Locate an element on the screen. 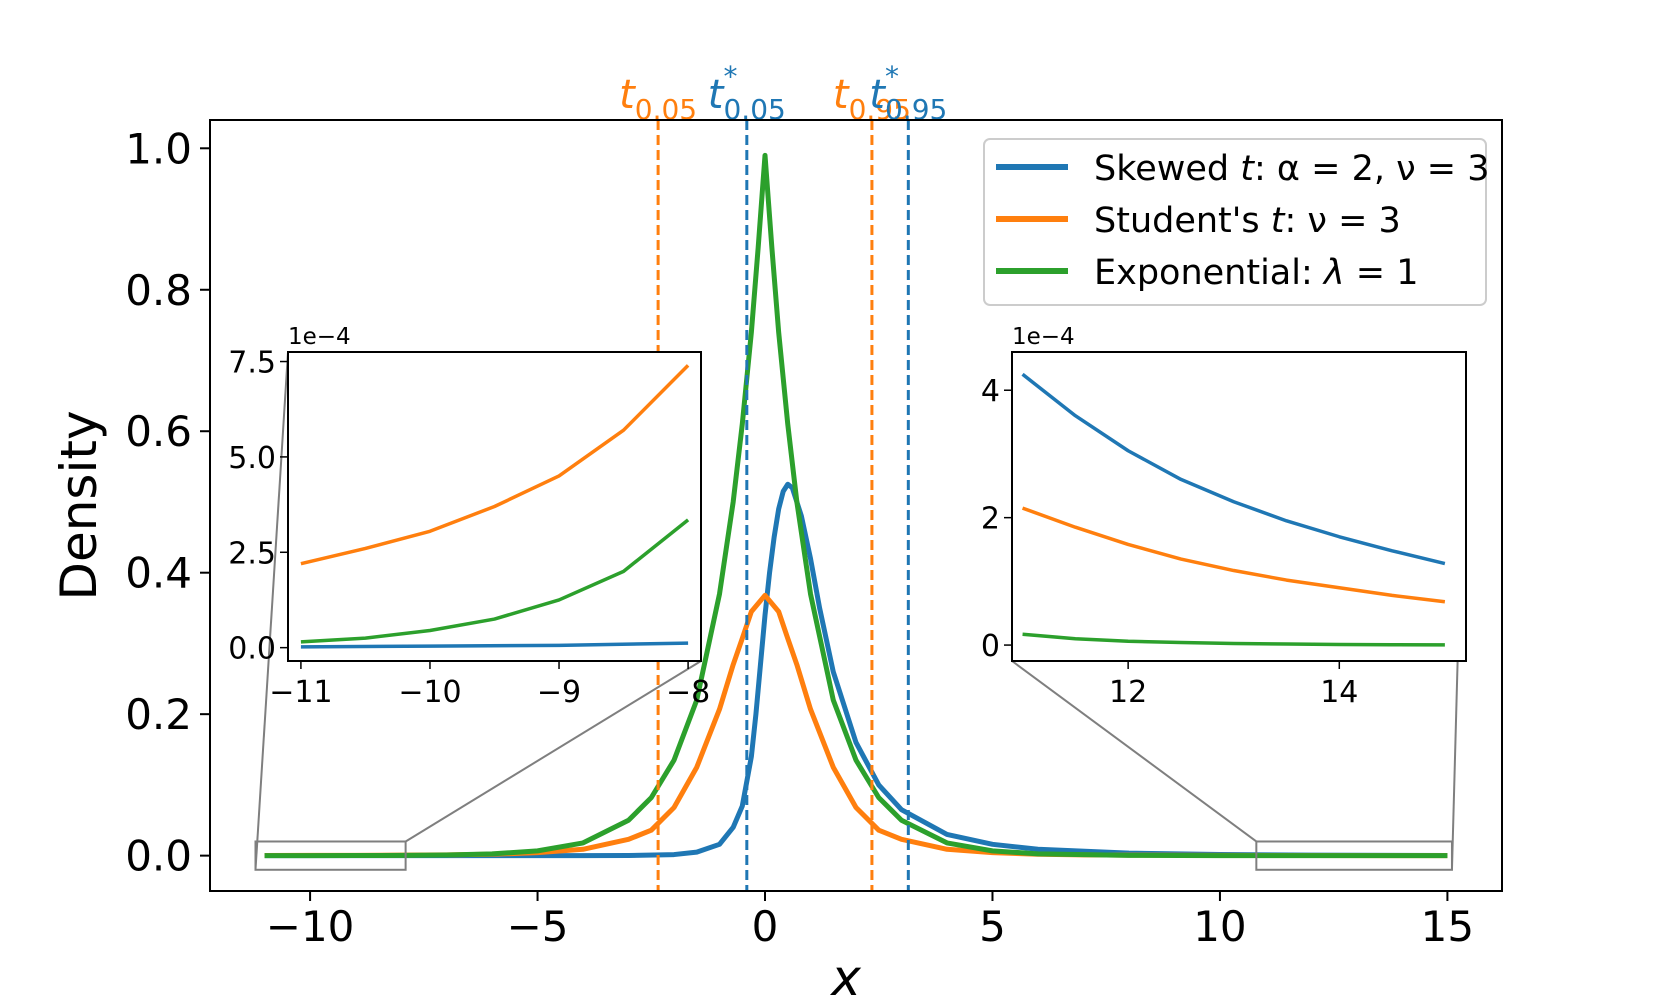 This screenshot has width=1661, height=997. legend-box is located at coordinates (1235, 222).